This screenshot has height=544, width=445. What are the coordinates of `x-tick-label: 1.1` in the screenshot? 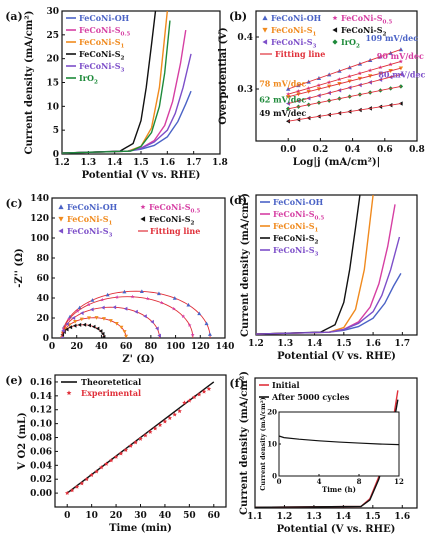 It's located at (255, 517).